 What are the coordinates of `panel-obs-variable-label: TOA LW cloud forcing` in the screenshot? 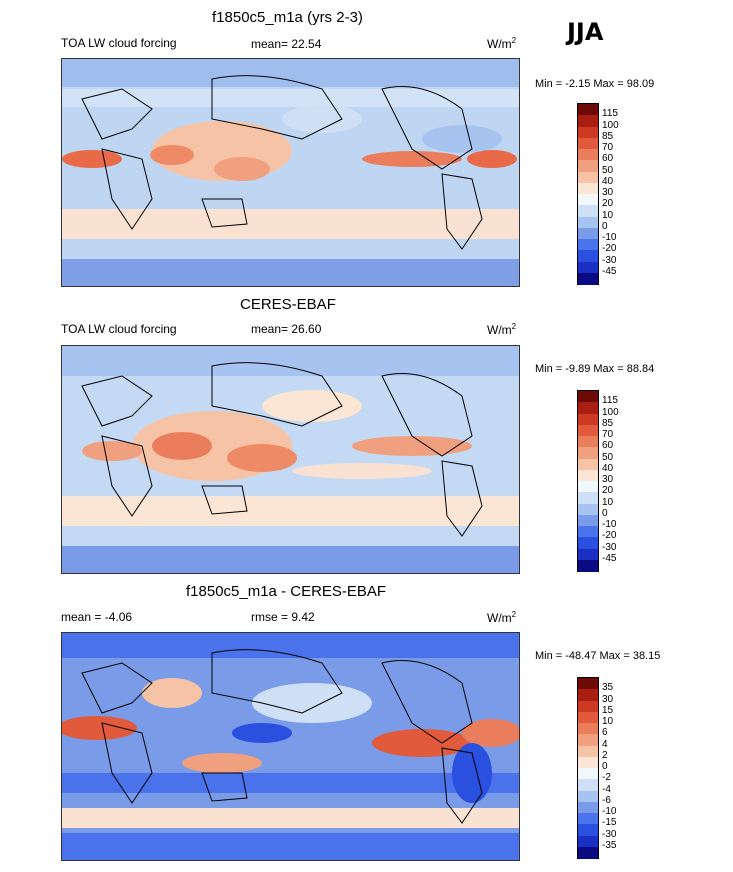 It's located at (119, 329).